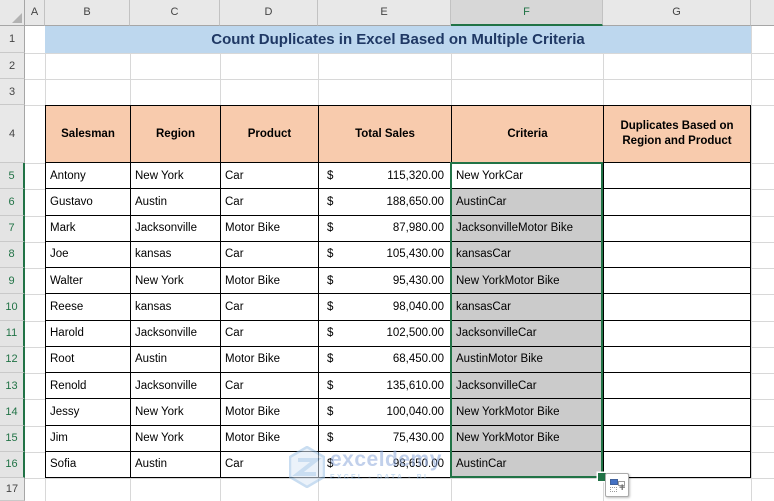 This screenshot has height=501, width=774. Describe the element at coordinates (35, 13) in the screenshot. I see `column-header-A: A` at that location.